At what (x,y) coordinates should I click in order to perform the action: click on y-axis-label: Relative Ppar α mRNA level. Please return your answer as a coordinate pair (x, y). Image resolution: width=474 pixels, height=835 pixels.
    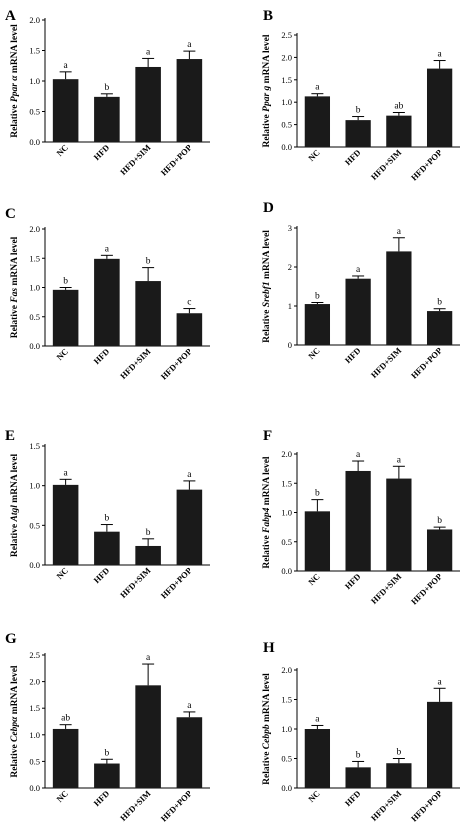
    Looking at the image, I should click on (15, 81).